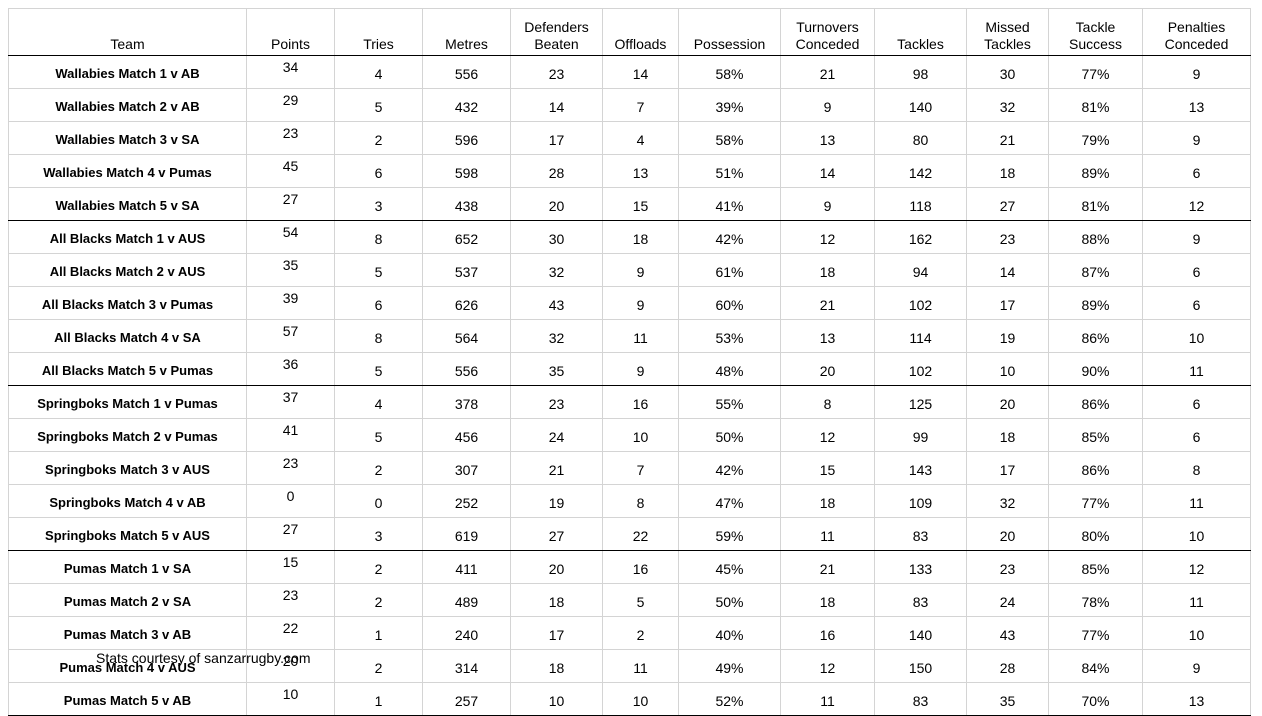 This screenshot has height=716, width=1262. What do you see at coordinates (729, 32) in the screenshot?
I see `column-header-possession: Possession` at bounding box center [729, 32].